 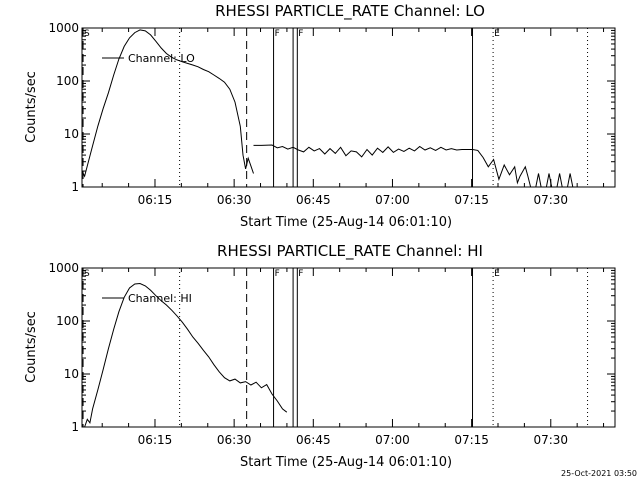 I want to click on series-line-hi, so click(x=186, y=355).